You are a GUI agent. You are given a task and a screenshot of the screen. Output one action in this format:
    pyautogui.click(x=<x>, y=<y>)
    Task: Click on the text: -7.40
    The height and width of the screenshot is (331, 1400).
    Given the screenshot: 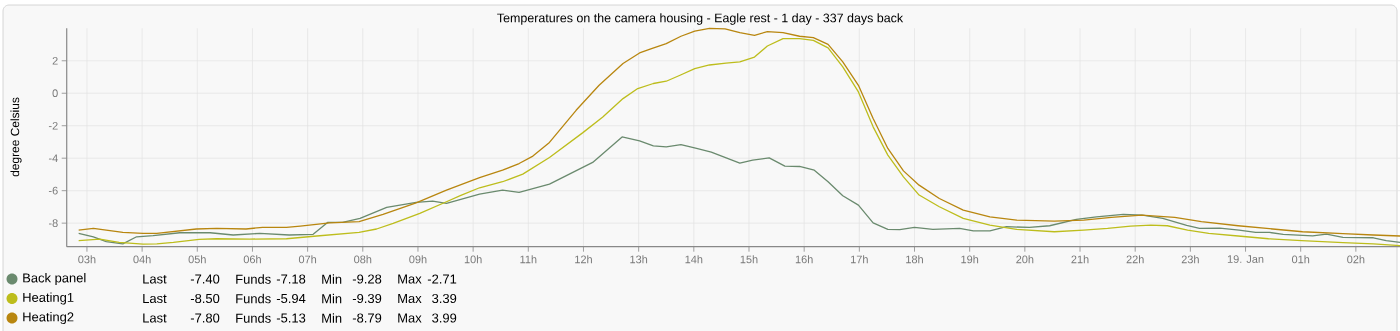 What is the action you would take?
    pyautogui.click(x=205, y=279)
    